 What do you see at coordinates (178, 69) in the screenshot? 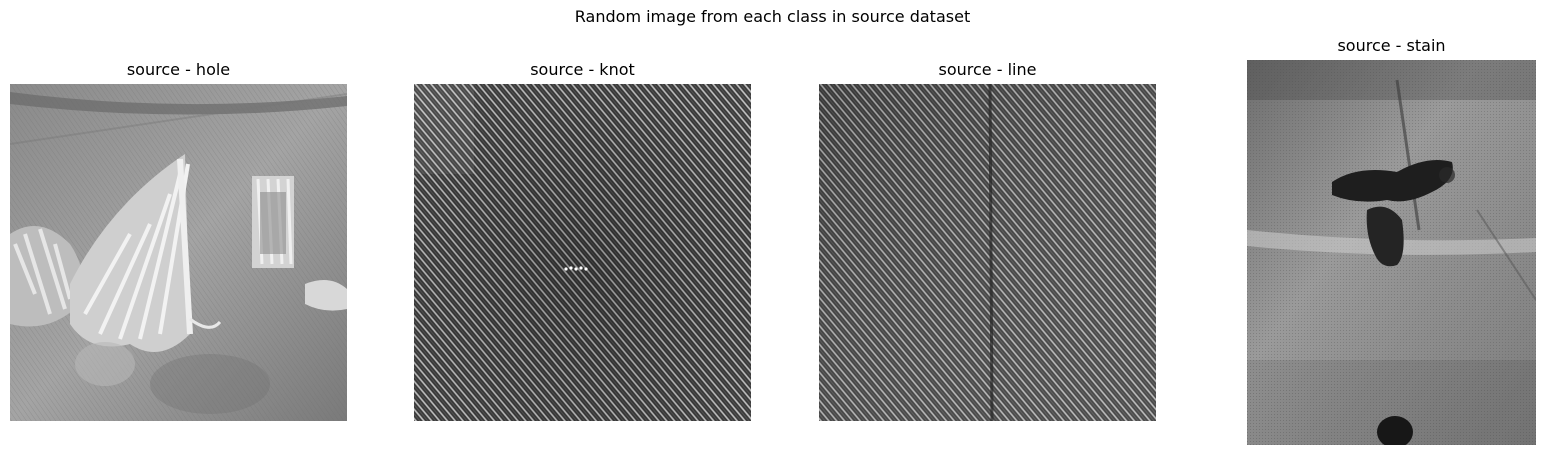
I see `panel-title-hole: source - hole` at bounding box center [178, 69].